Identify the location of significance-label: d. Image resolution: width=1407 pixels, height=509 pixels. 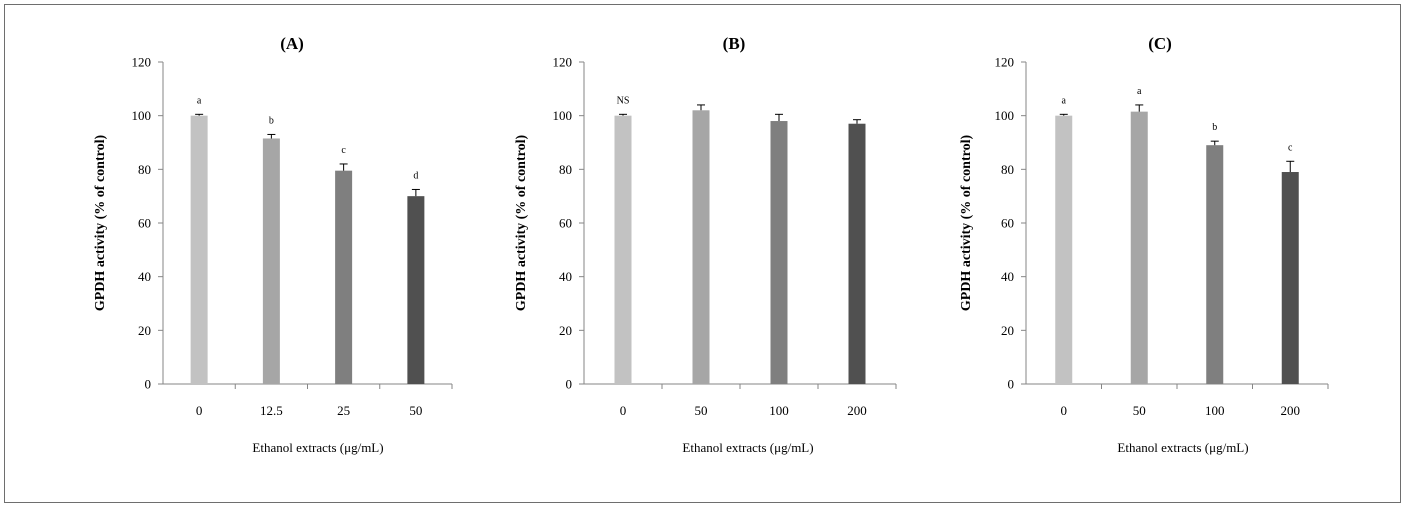
(415, 175).